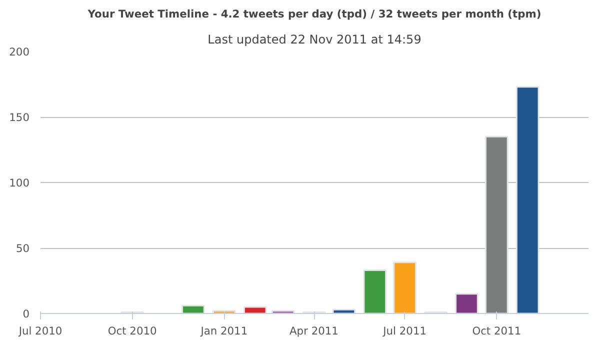 Image resolution: width=608 pixels, height=340 pixels. What do you see at coordinates (315, 39) in the screenshot?
I see `chart-subtitle: Last updated 22 Nov 2011 at 14:59` at bounding box center [315, 39].